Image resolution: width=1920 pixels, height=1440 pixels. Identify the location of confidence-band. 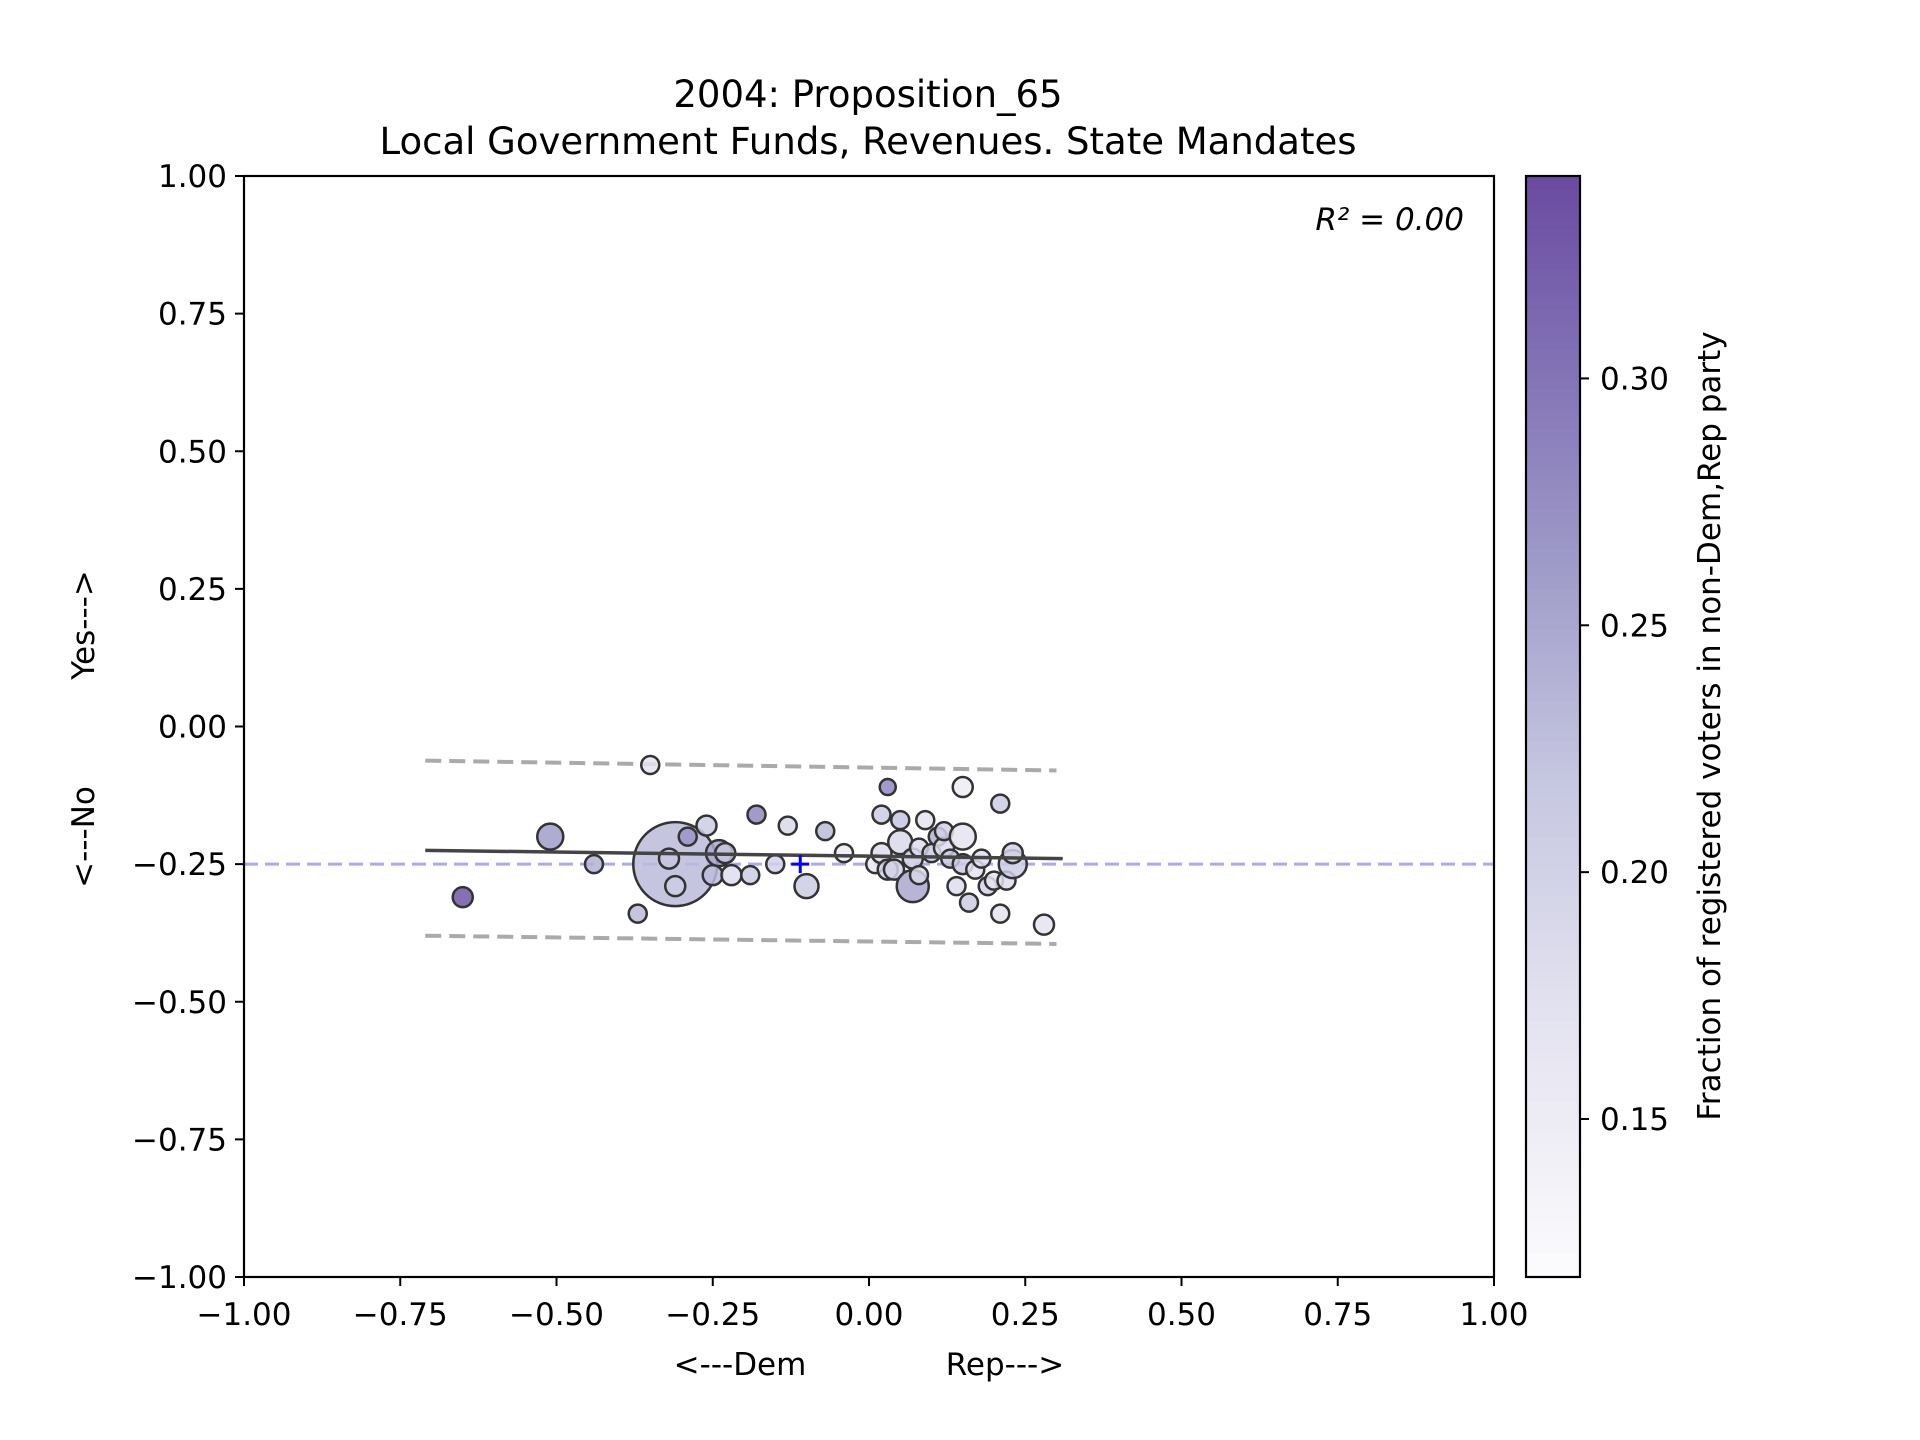
(741, 852).